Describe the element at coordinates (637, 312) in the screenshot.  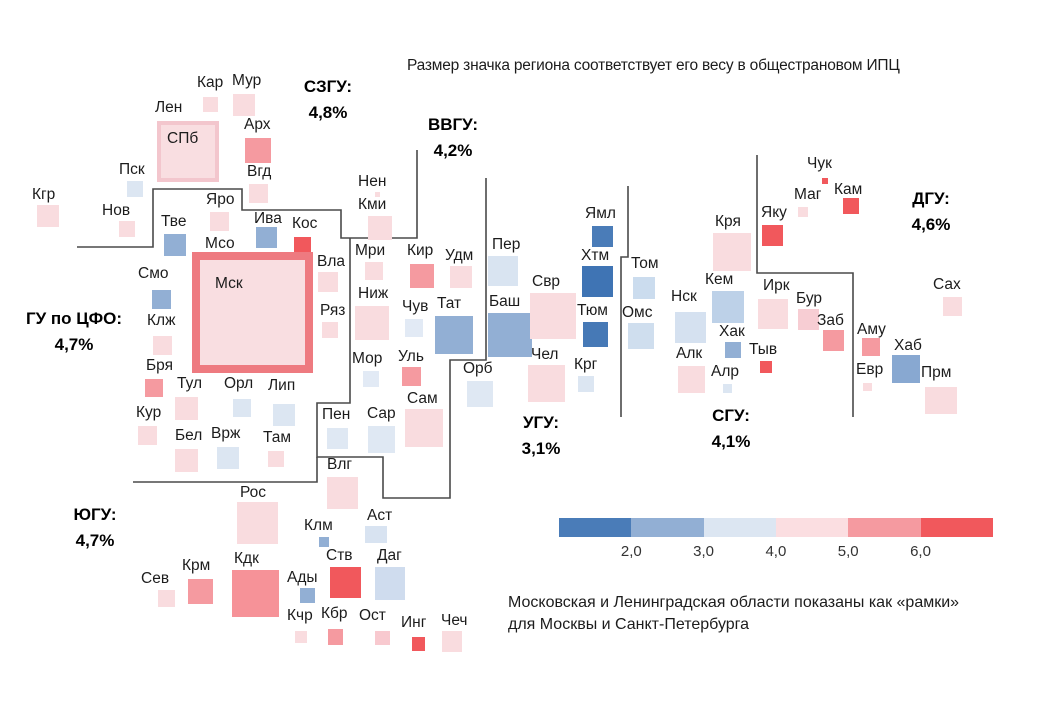
I see `region-label-Омс: Омс` at that location.